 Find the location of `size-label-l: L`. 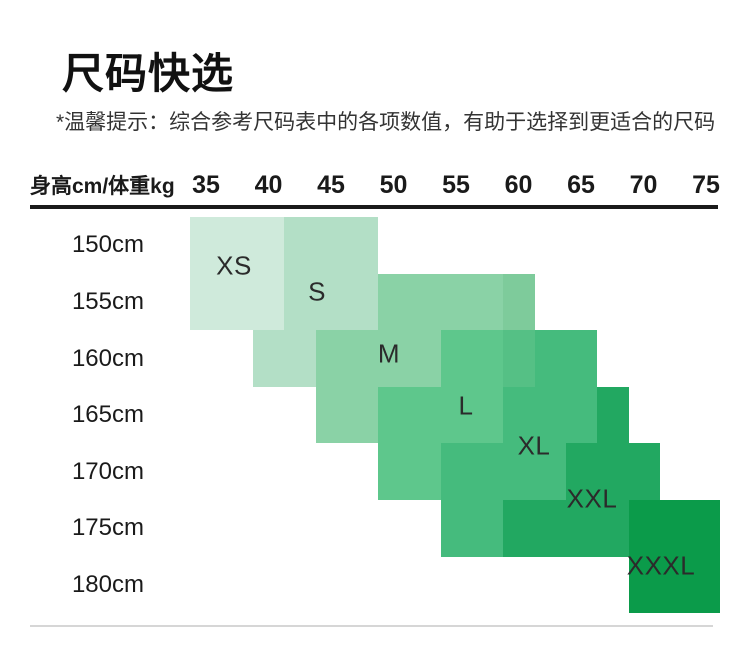

size-label-l: L is located at coordinates (466, 405).